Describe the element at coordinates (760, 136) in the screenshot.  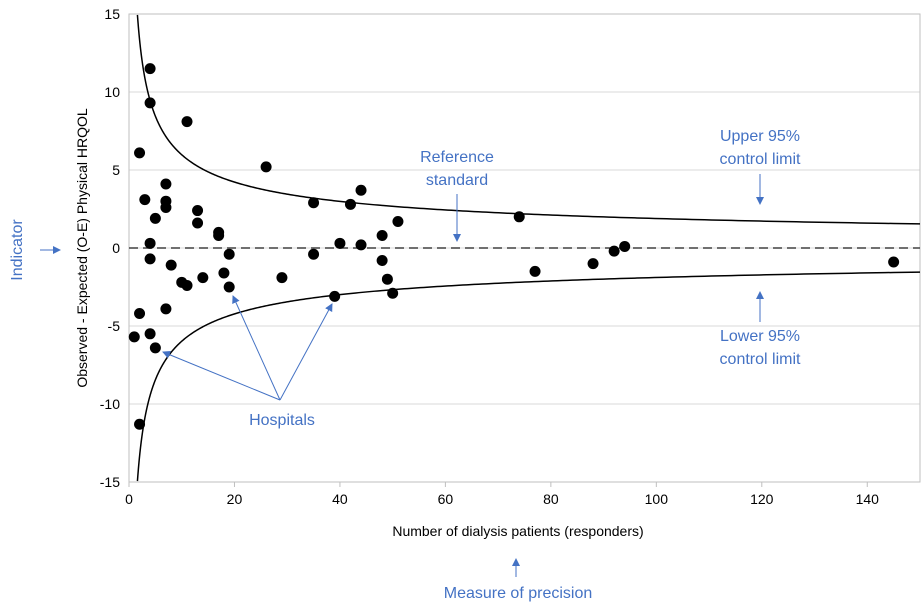
I see `upper-limit-label-line1: Upper 95%` at that location.